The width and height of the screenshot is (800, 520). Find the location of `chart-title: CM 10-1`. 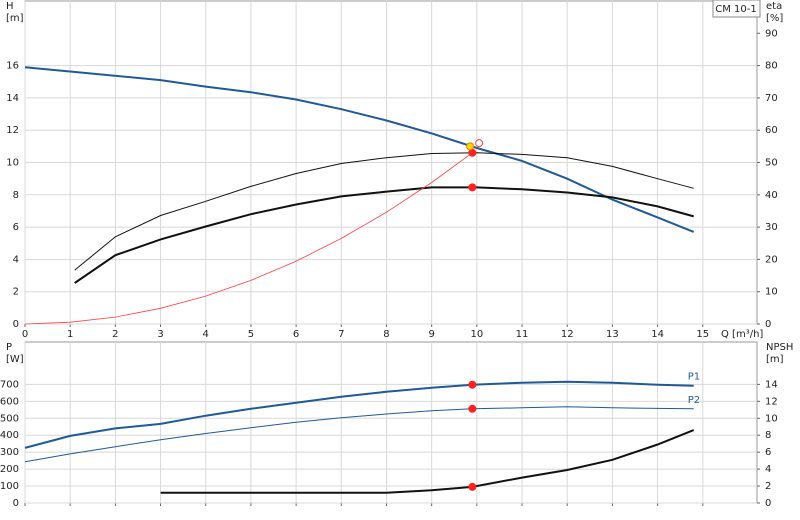

chart-title: CM 10-1 is located at coordinates (735, 9).